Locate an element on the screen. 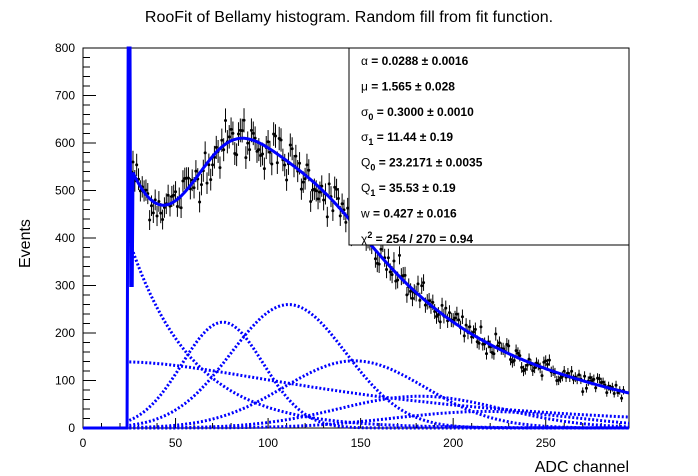 Image resolution: width=698 pixels, height=476 pixels. x-tick-label: 0 is located at coordinates (83, 443).